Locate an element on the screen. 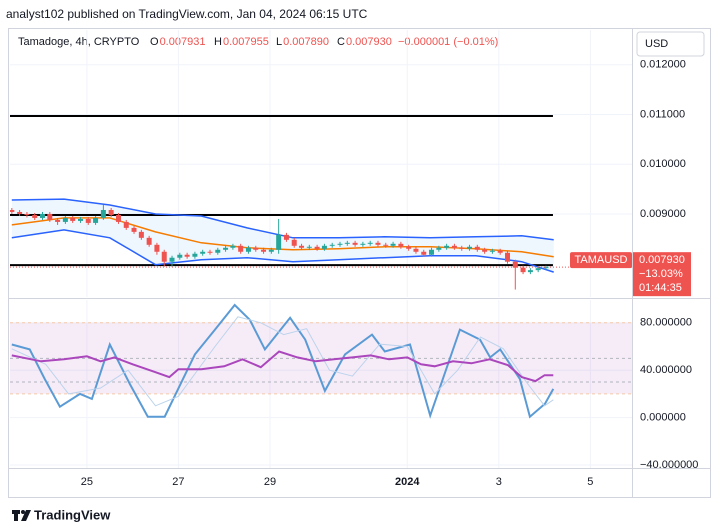 The height and width of the screenshot is (532, 718). ohlc-label: O is located at coordinates (154, 42).